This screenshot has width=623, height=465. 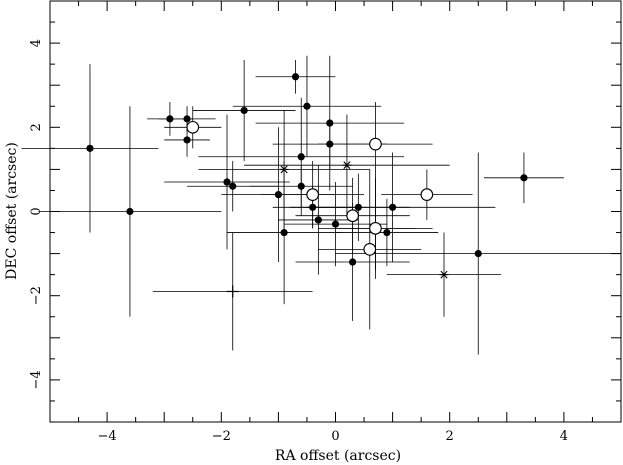 I want to click on y-tick-label: 0, so click(x=36, y=211).